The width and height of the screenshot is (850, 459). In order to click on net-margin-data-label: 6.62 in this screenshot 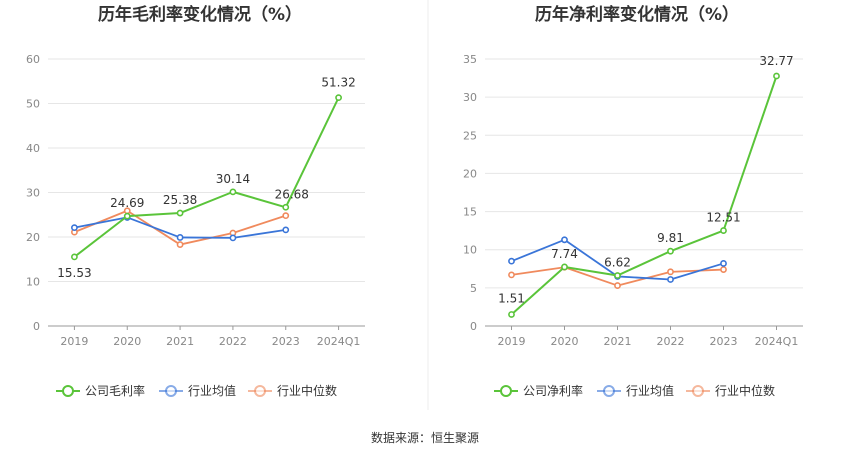, I will do `click(617, 262)`.